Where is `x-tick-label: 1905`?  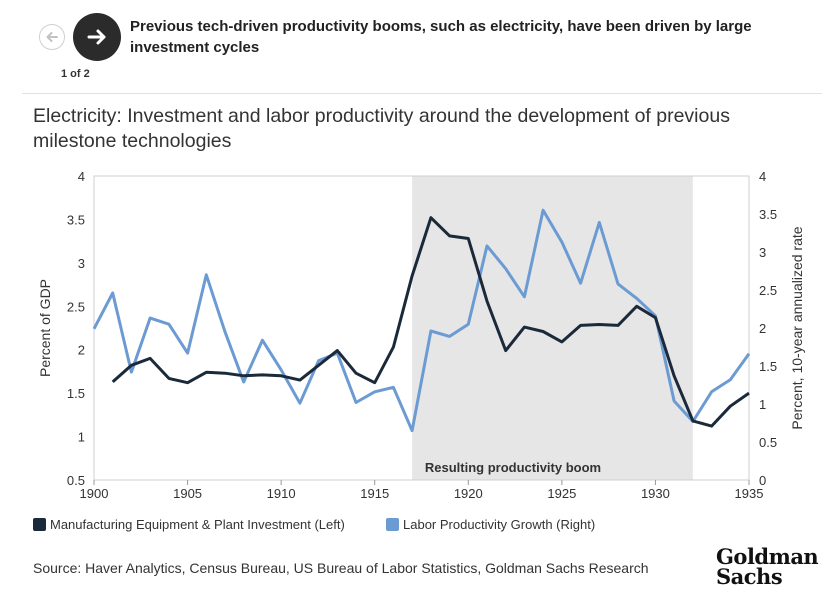 x-tick-label: 1905 is located at coordinates (187, 493).